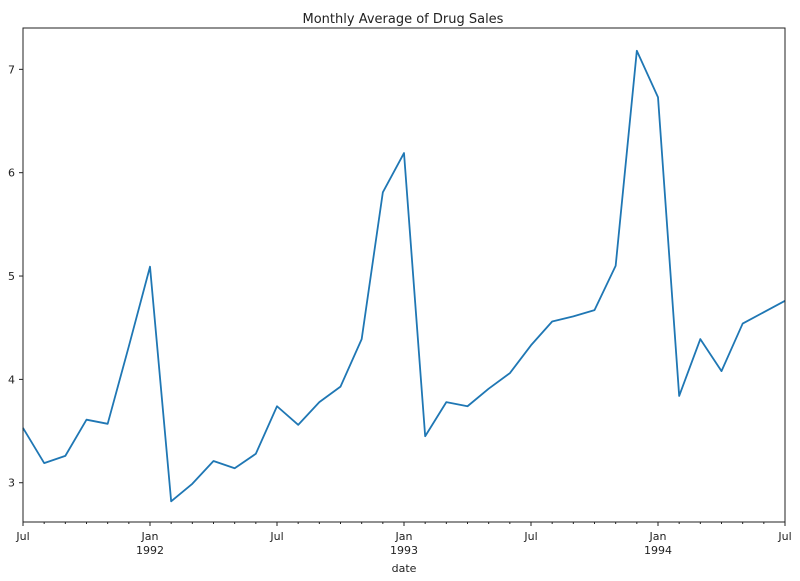 Image resolution: width=800 pixels, height=581 pixels. What do you see at coordinates (15, 276) in the screenshot?
I see `y-axis: 3 4 5 6 7` at bounding box center [15, 276].